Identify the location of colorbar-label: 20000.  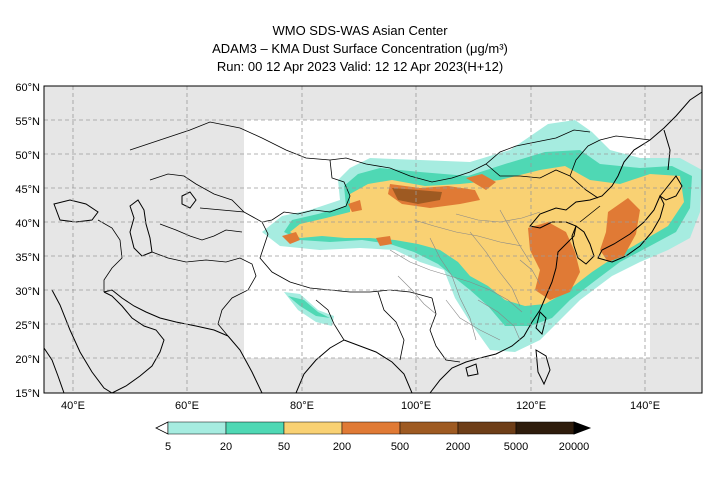
(574, 447).